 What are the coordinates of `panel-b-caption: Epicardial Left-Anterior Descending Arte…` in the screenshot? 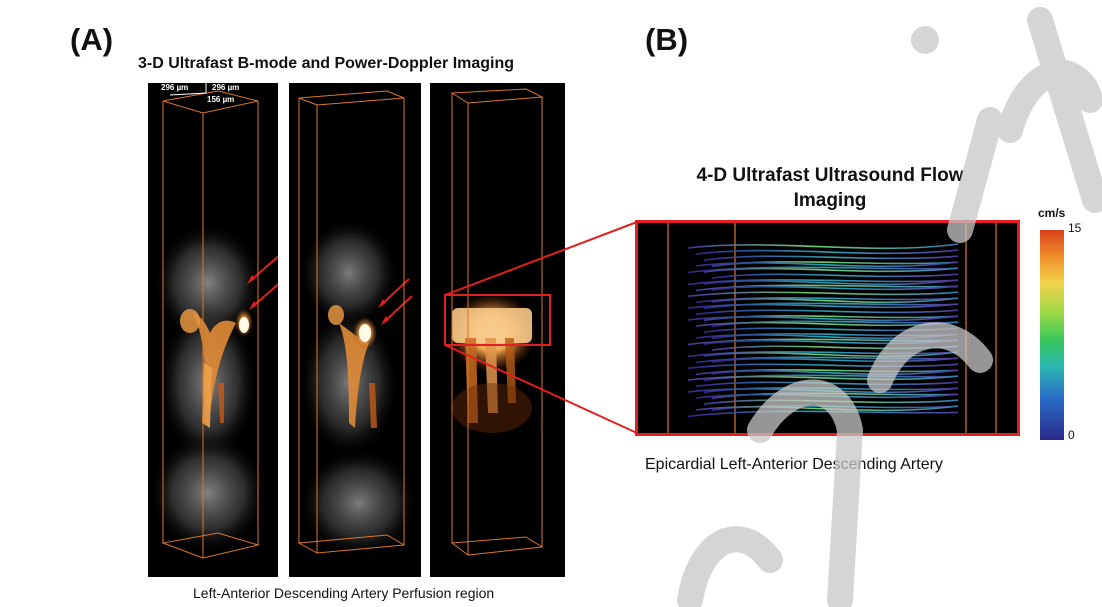 It's located at (794, 464).